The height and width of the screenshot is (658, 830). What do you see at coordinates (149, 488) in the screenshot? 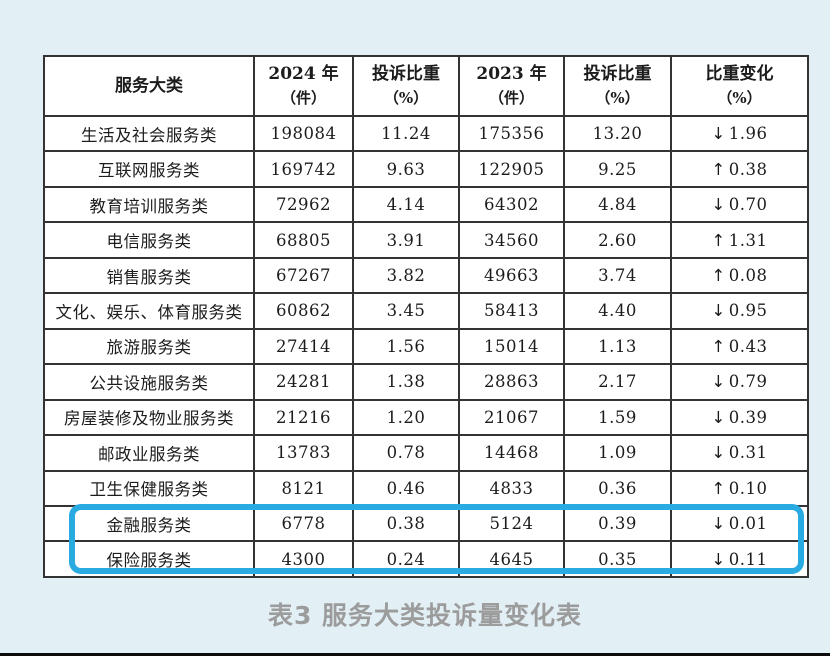
I see `row-category: 卫生保健服务类` at bounding box center [149, 488].